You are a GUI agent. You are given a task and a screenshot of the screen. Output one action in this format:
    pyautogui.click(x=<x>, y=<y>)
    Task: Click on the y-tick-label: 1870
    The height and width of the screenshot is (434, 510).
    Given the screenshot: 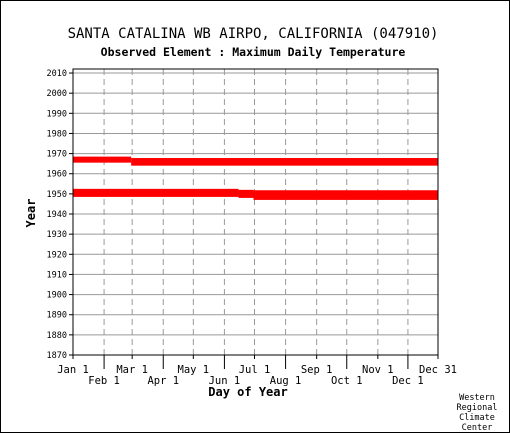 What is the action you would take?
    pyautogui.click(x=57, y=356)
    